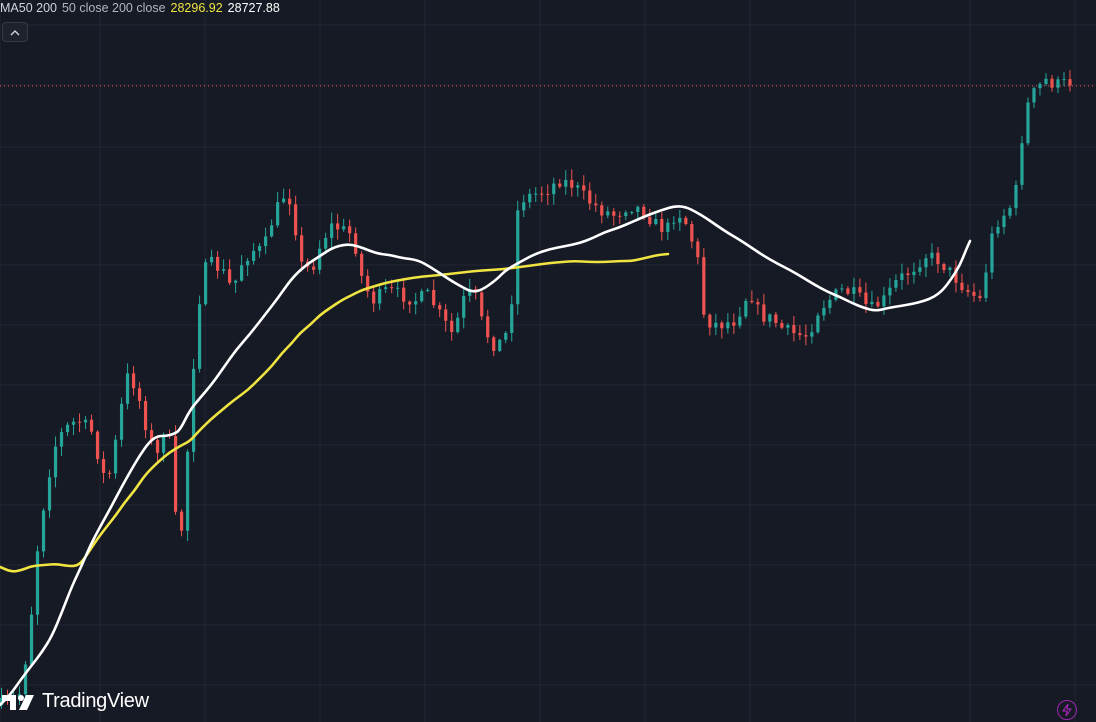  What do you see at coordinates (196, 8) in the screenshot?
I see `ma50-value: 28296.92` at bounding box center [196, 8].